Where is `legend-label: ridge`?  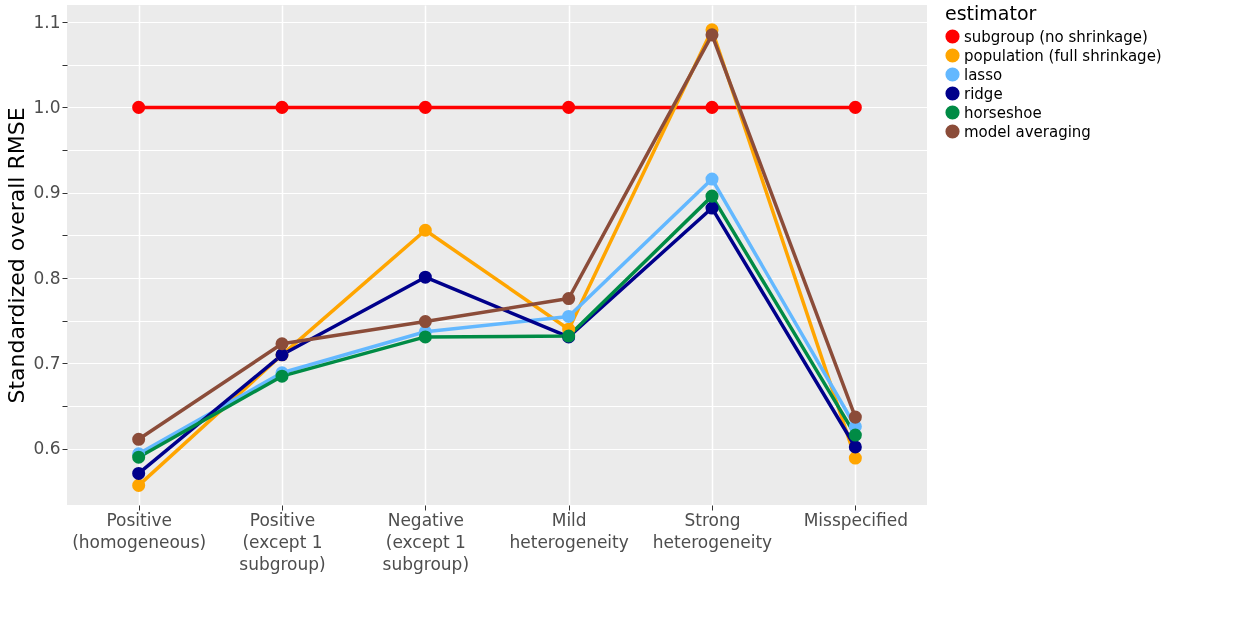
legend-label: ridge is located at coordinates (983, 93).